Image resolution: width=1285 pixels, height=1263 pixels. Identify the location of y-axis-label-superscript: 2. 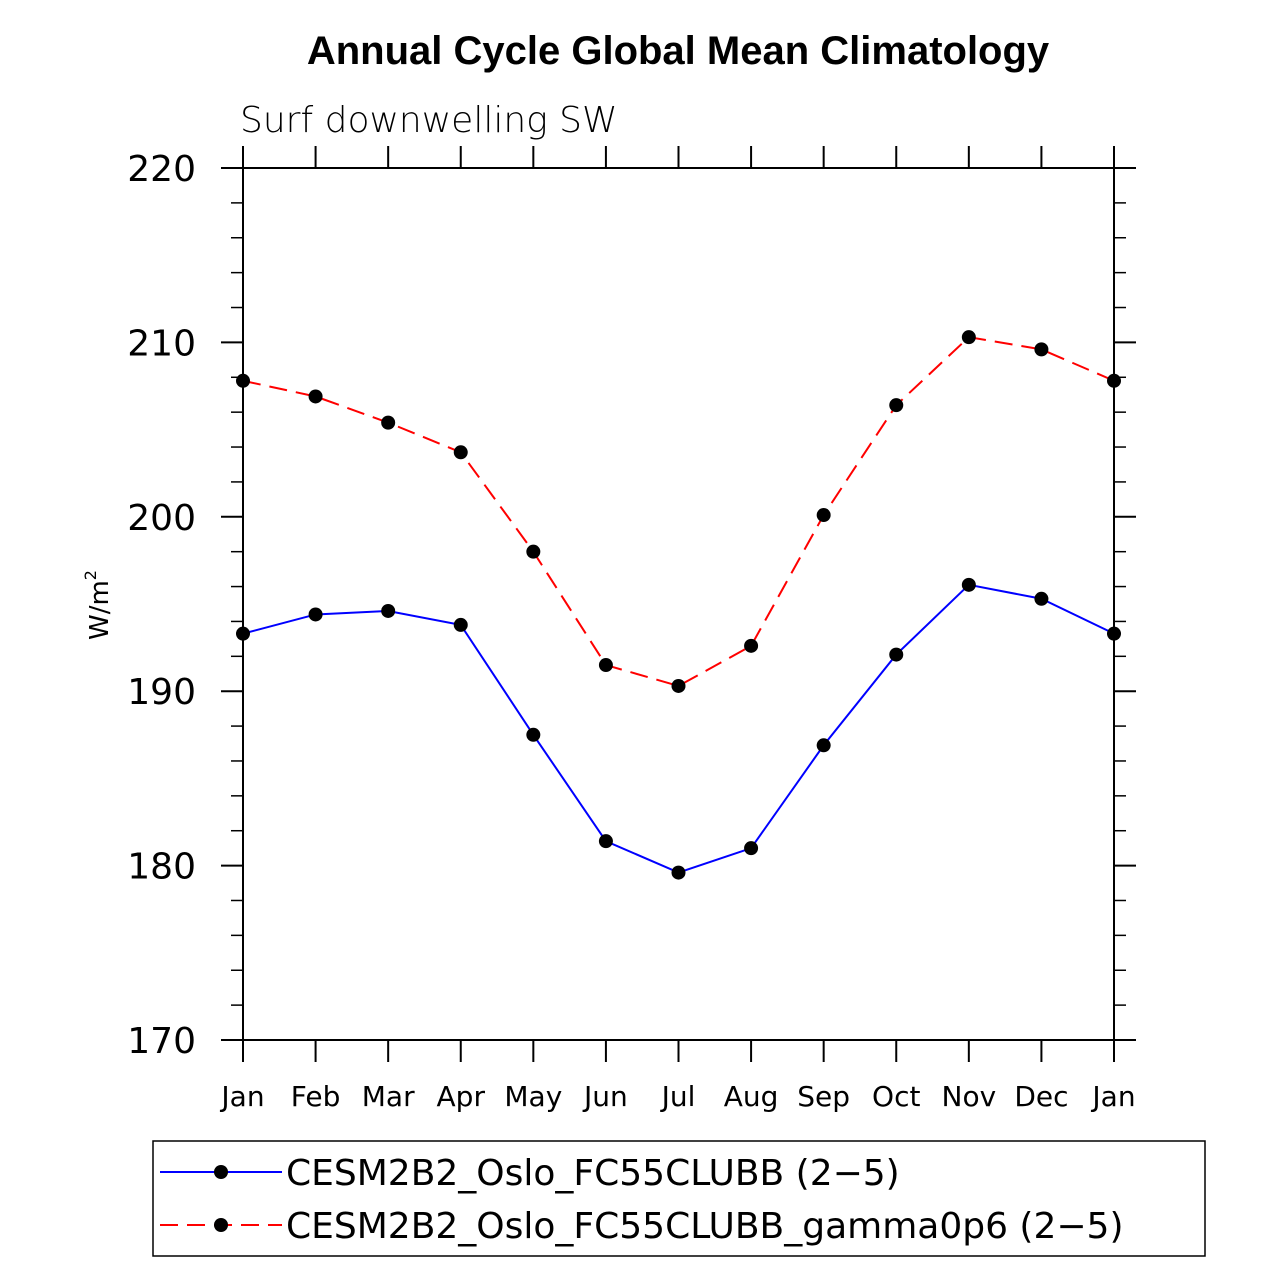
(90, 575).